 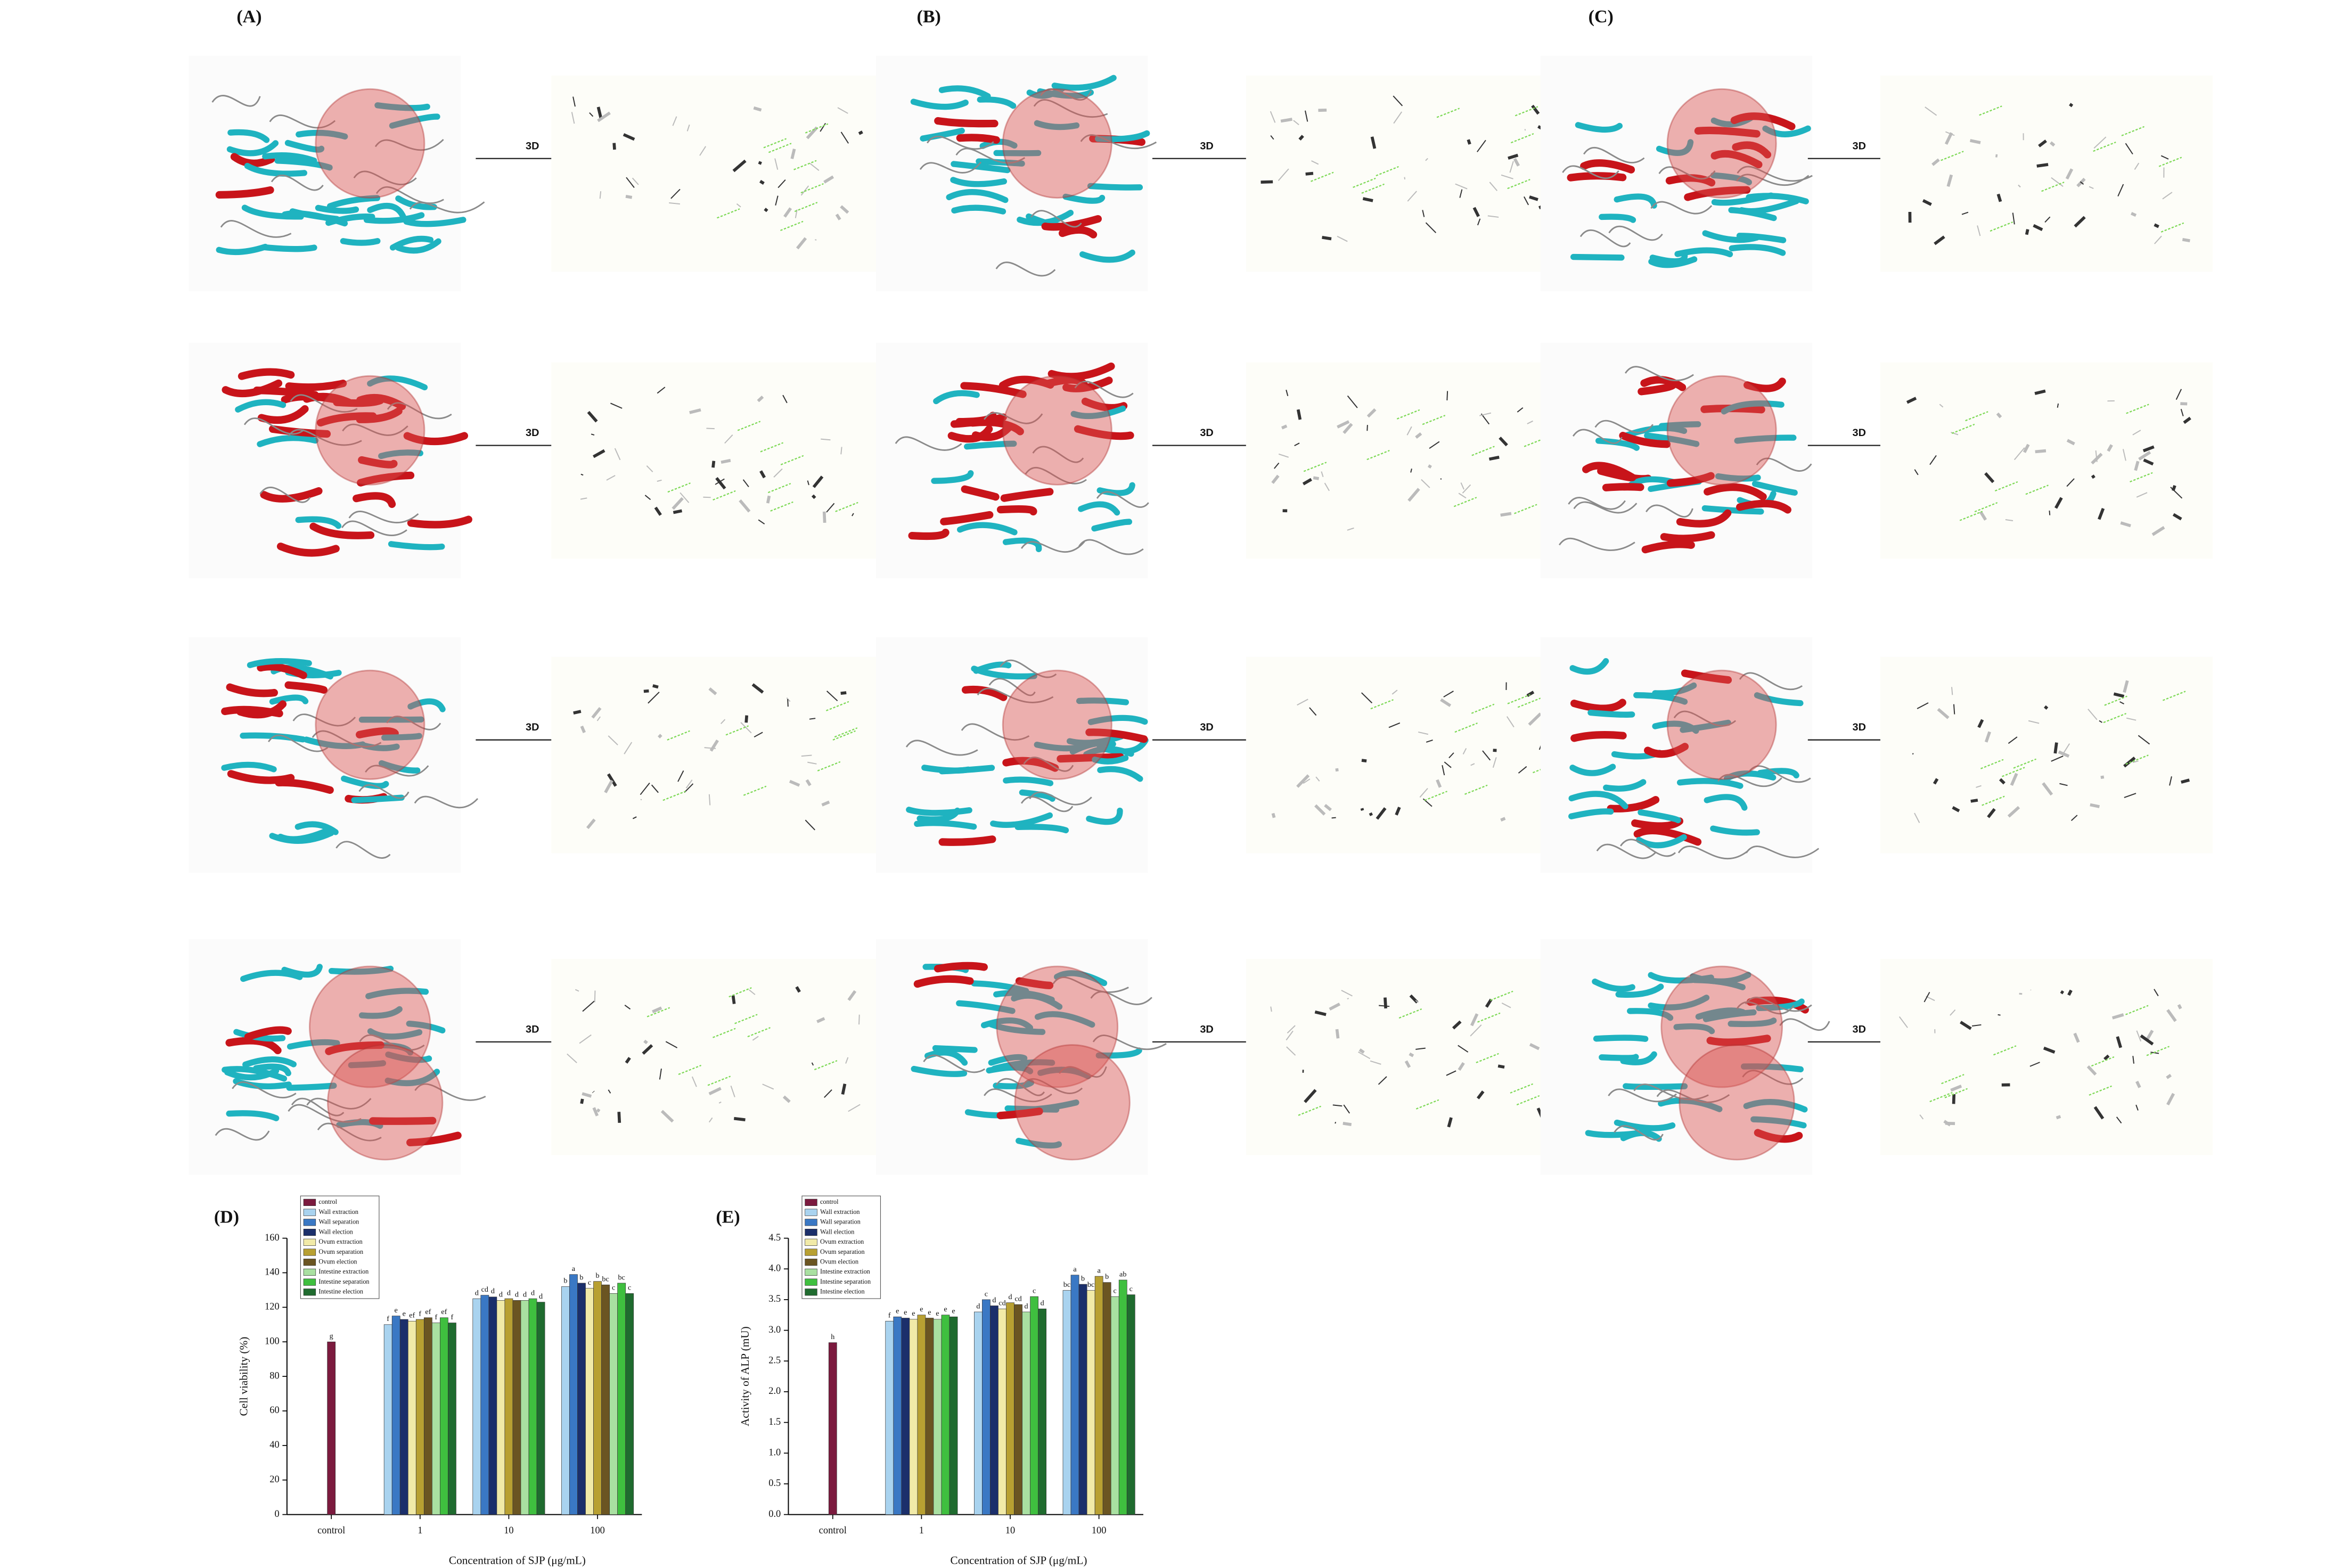 What do you see at coordinates (774, 1453) in the screenshot?
I see `y-tick-label: 1.0` at bounding box center [774, 1453].